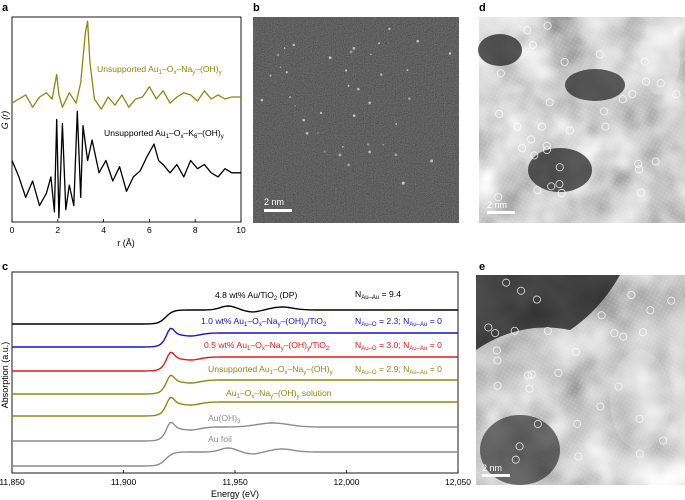 This screenshot has width=685, height=500. I want to click on panel-b-scale-label: 2 nm, so click(274, 202).